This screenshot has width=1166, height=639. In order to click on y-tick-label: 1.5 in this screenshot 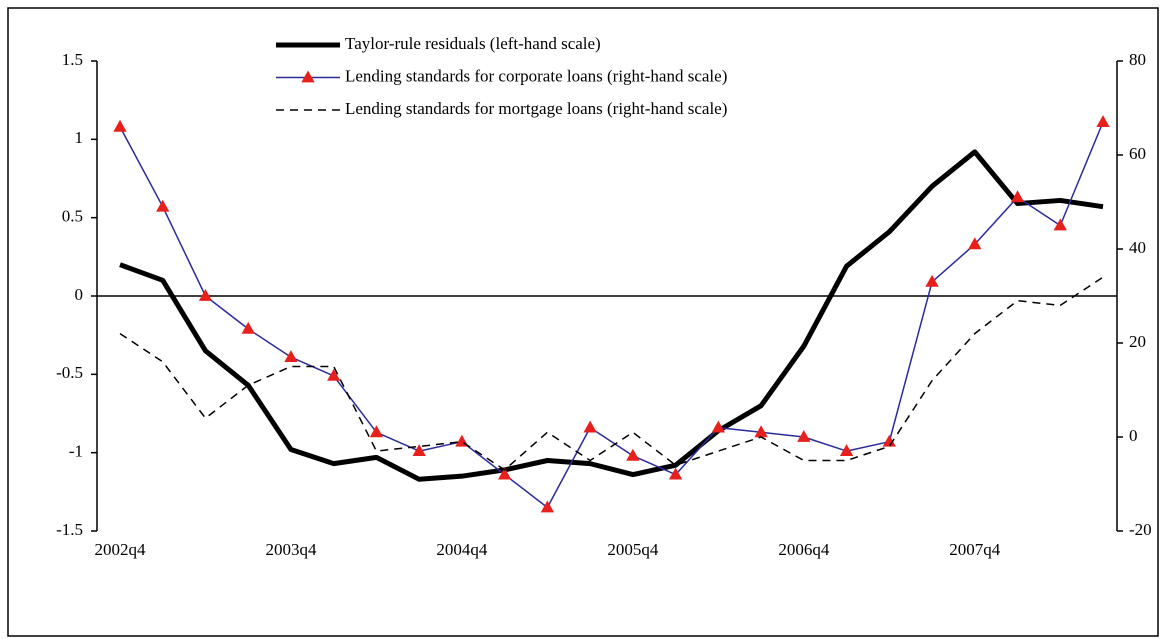, I will do `click(72, 59)`.